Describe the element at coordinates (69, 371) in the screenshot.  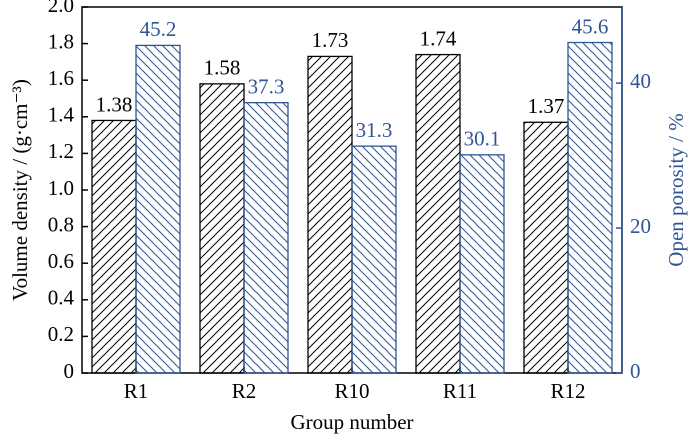
I see `y-tick-label: 0` at that location.